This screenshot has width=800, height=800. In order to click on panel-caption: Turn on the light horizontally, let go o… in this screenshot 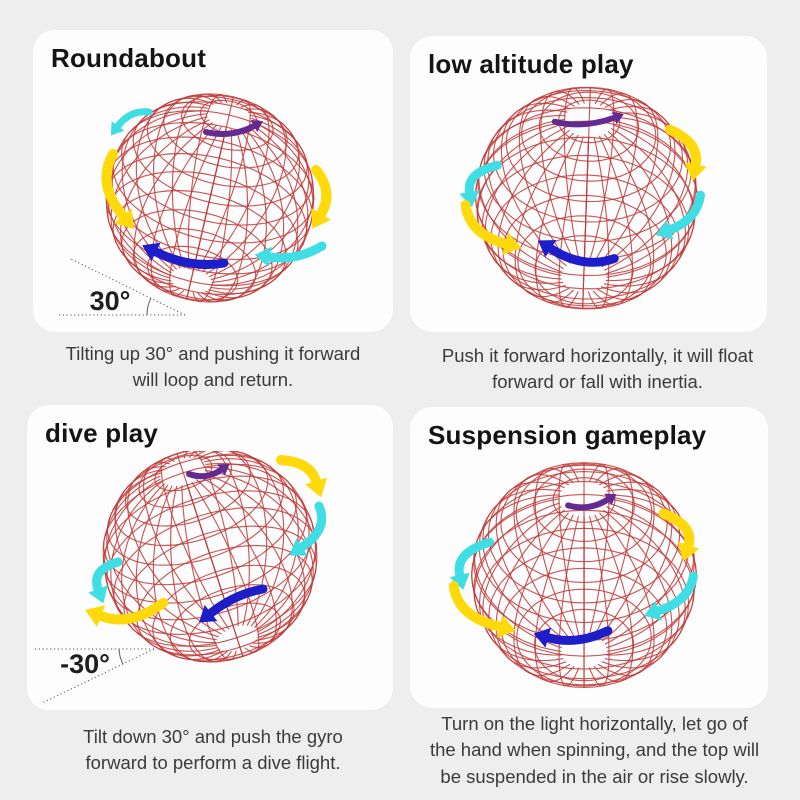, I will do `click(594, 750)`.